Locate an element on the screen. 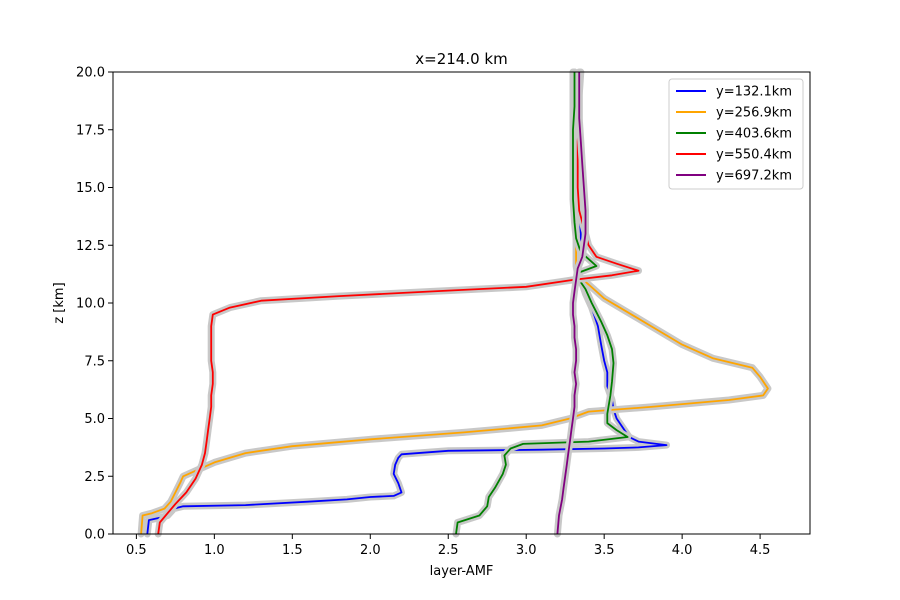 Image resolution: width=900 pixels, height=600 pixels. legend-frame is located at coordinates (736, 134).